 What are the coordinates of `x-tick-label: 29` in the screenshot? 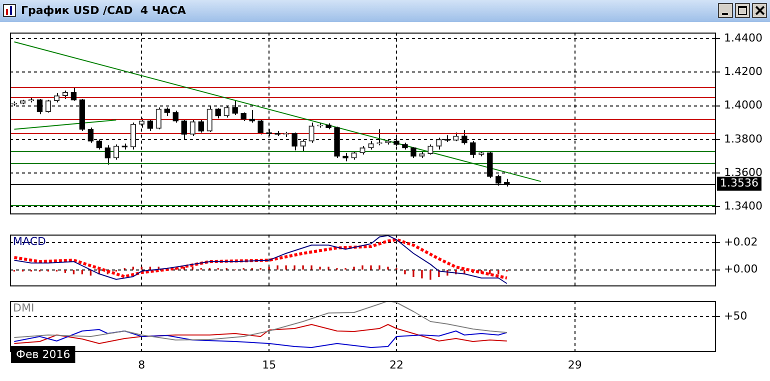 It's located at (575, 365).